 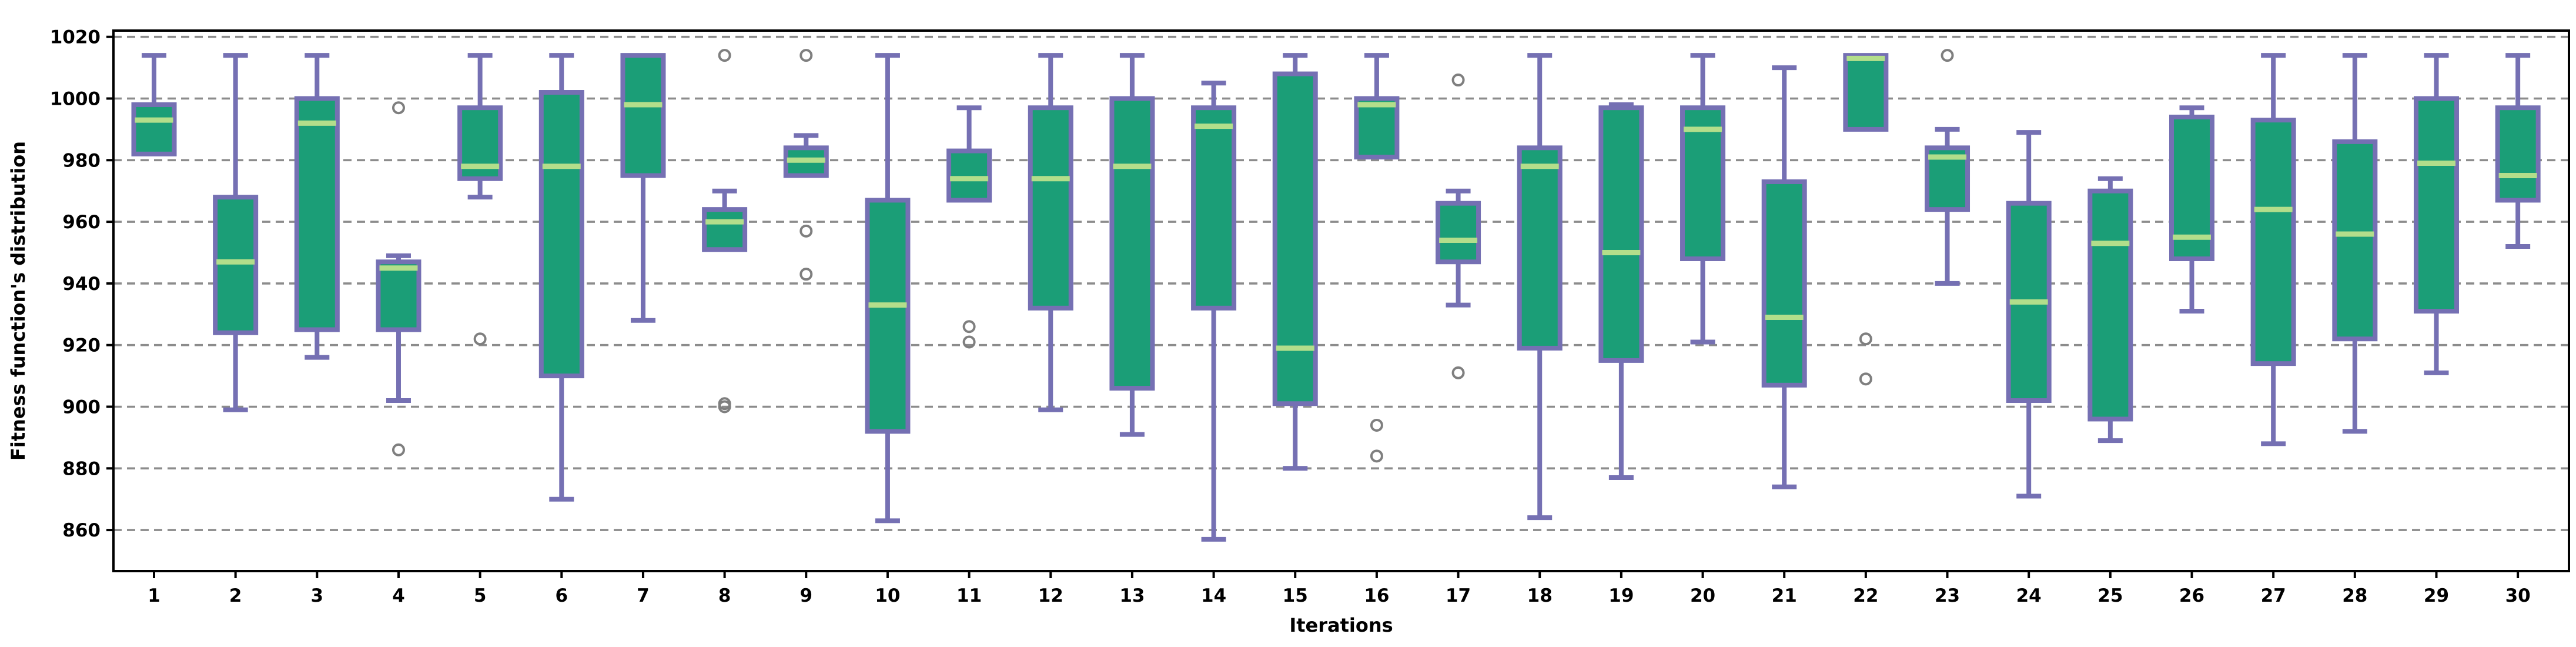 I want to click on x-tick-label: 23, so click(x=1947, y=595).